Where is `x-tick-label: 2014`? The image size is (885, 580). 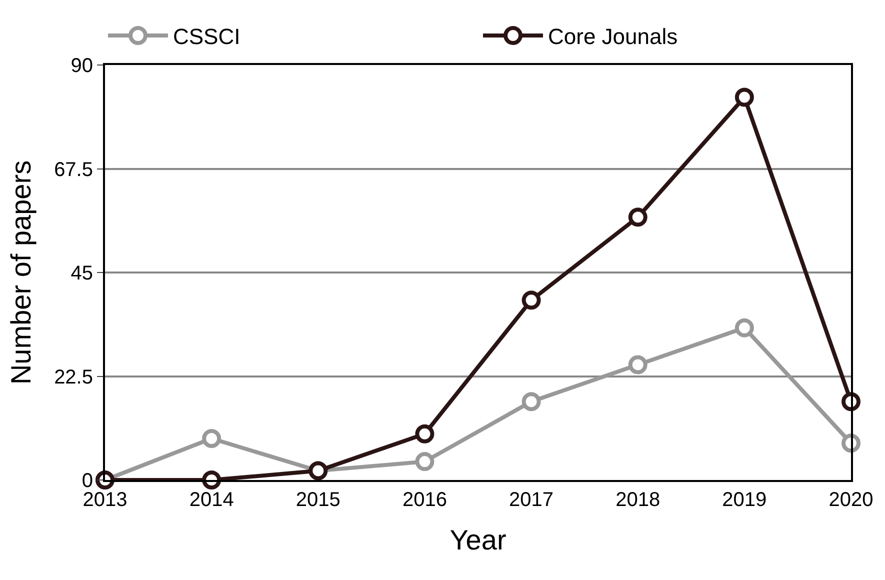 x-tick-label: 2014 is located at coordinates (211, 500).